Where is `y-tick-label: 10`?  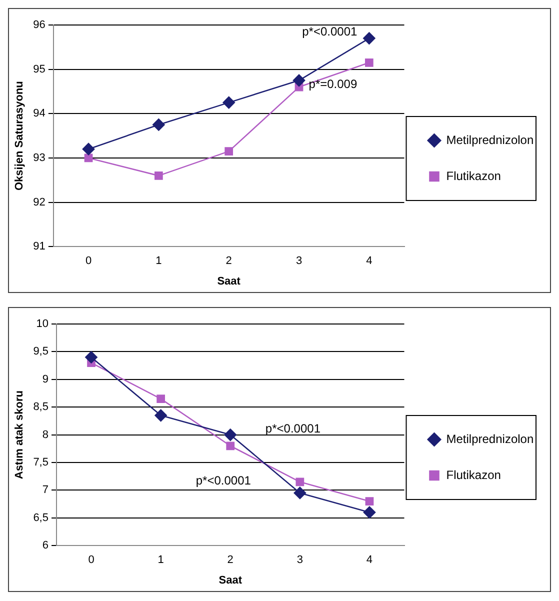 y-tick-label: 10 is located at coordinates (42, 324).